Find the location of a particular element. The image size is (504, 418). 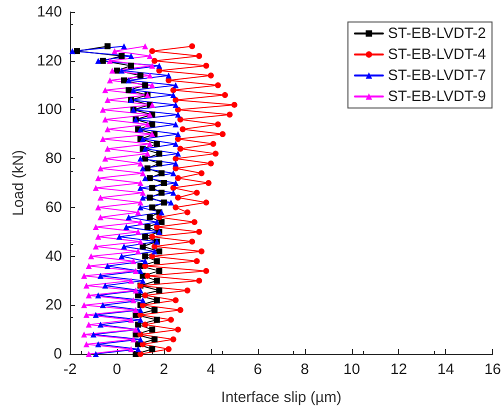

x-tick-label: 16 is located at coordinates (492, 369).